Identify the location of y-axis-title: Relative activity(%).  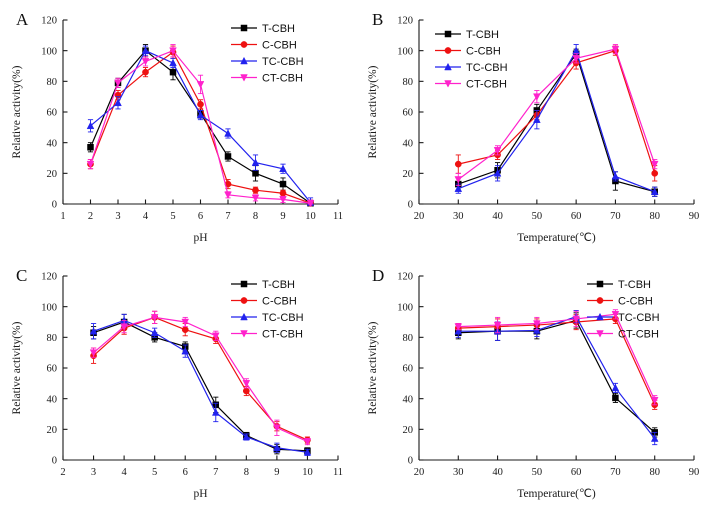
(17, 367).